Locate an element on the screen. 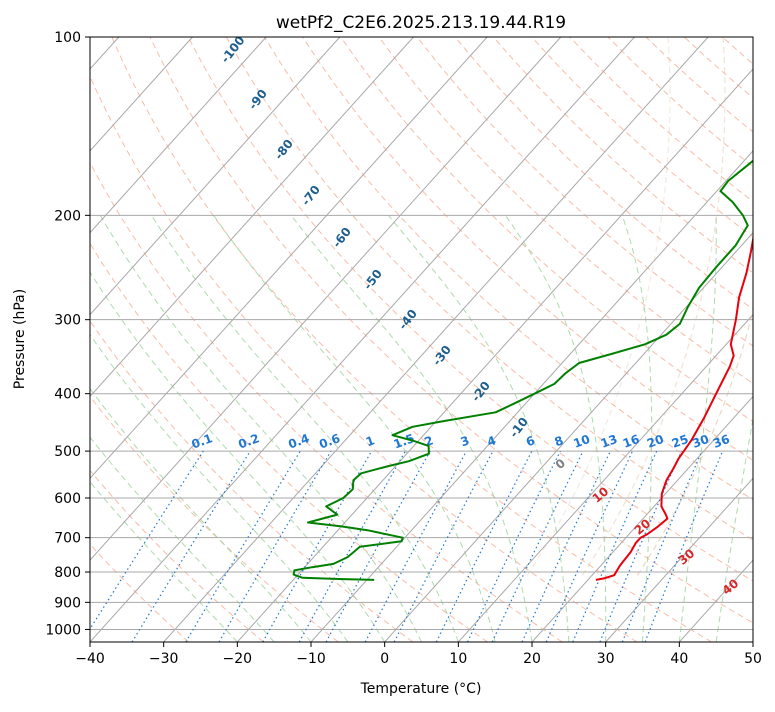  x-tick-label: −30 is located at coordinates (164, 659).